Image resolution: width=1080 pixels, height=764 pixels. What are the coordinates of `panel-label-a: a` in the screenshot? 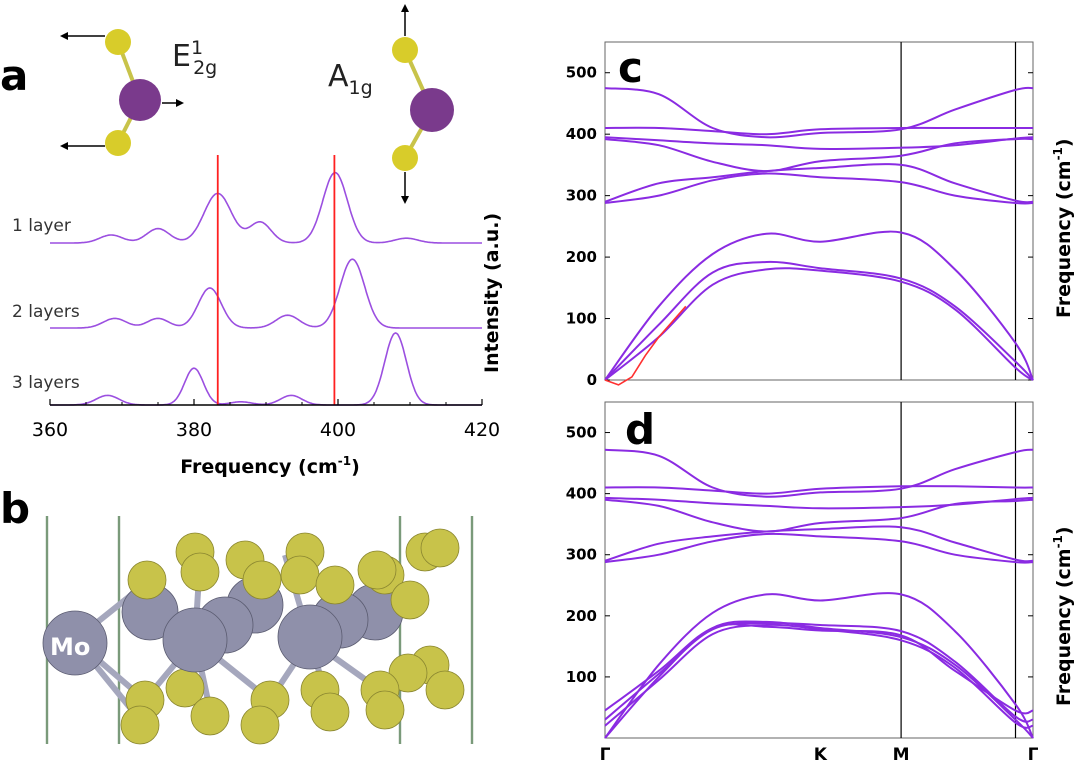 It's located at (14, 75).